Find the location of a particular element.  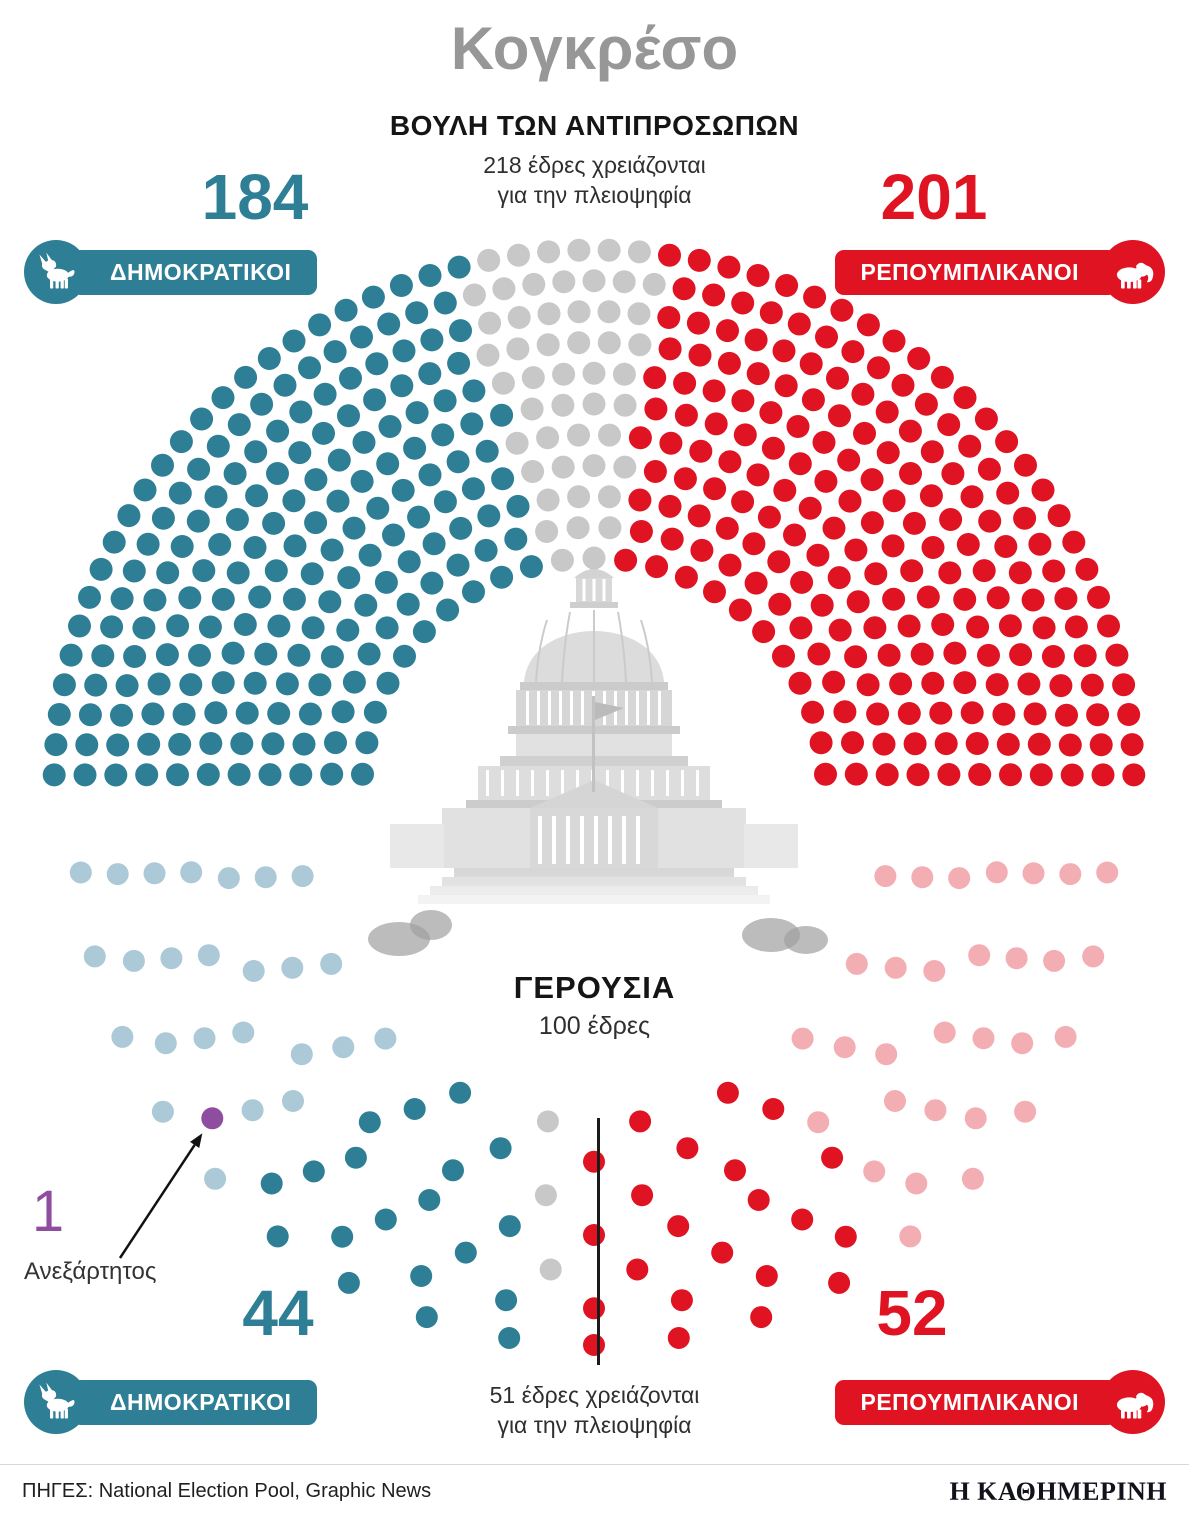

senate-majority-note-line2: για την πλειοψηφία is located at coordinates (594, 1425).